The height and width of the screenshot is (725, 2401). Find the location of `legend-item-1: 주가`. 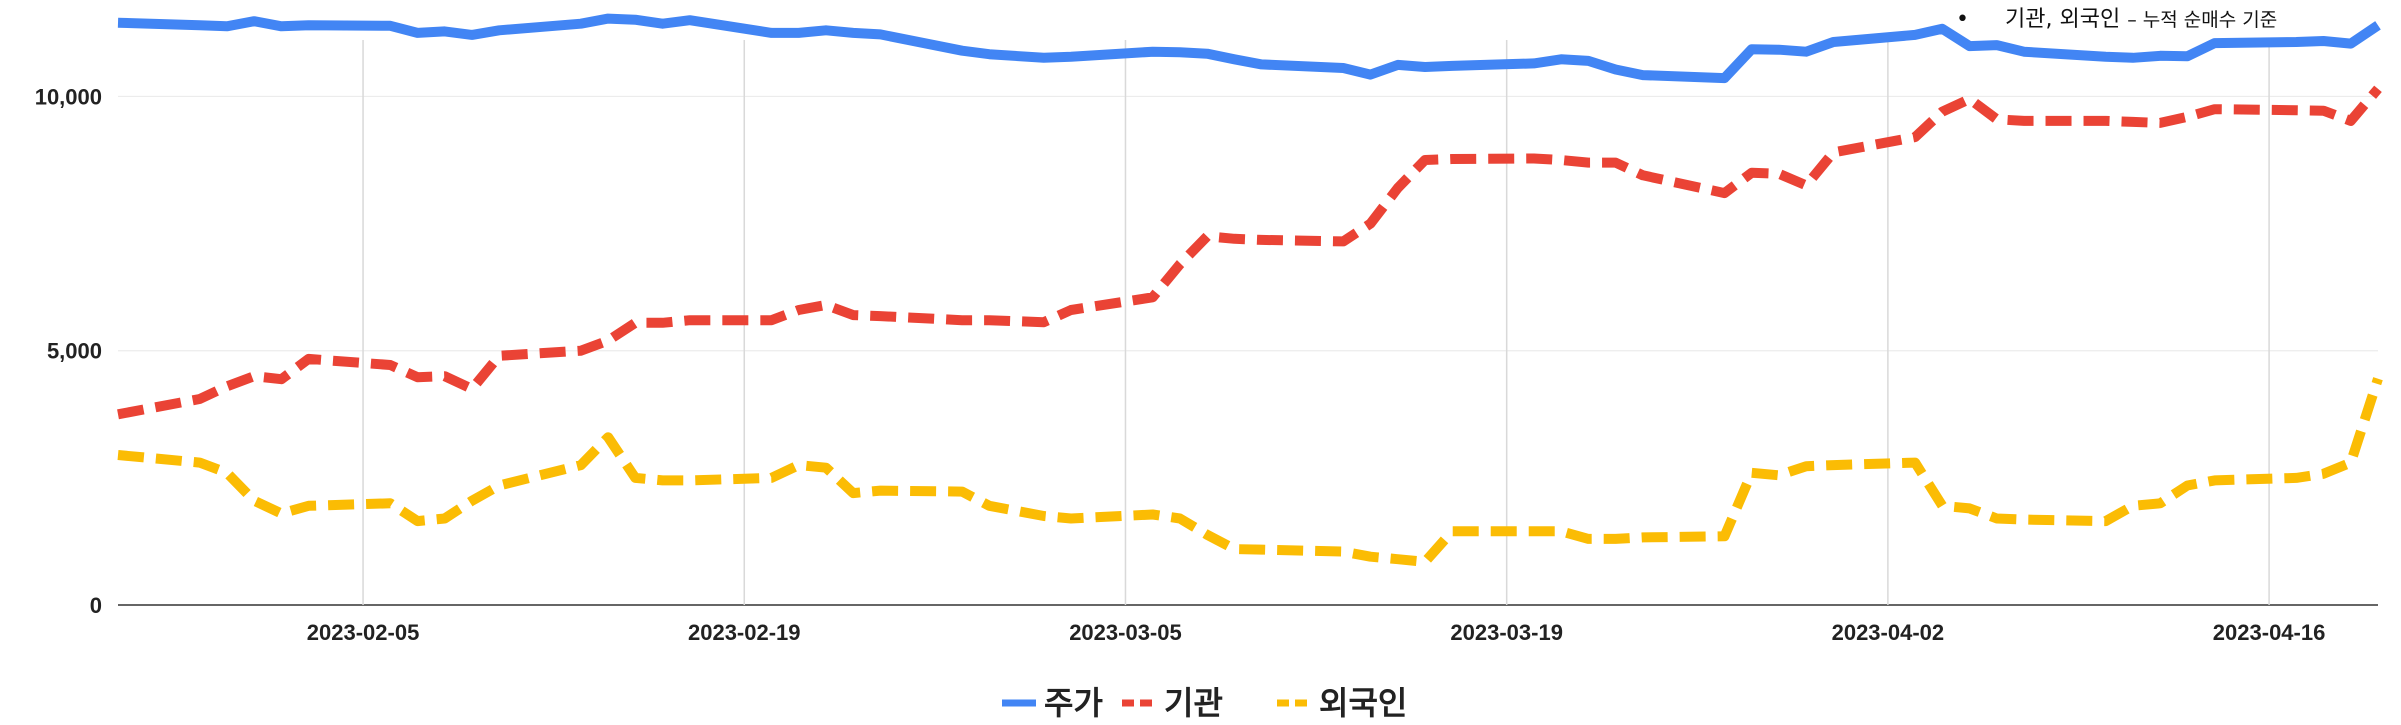

legend-item-1: 주가 is located at coordinates (1052, 703).